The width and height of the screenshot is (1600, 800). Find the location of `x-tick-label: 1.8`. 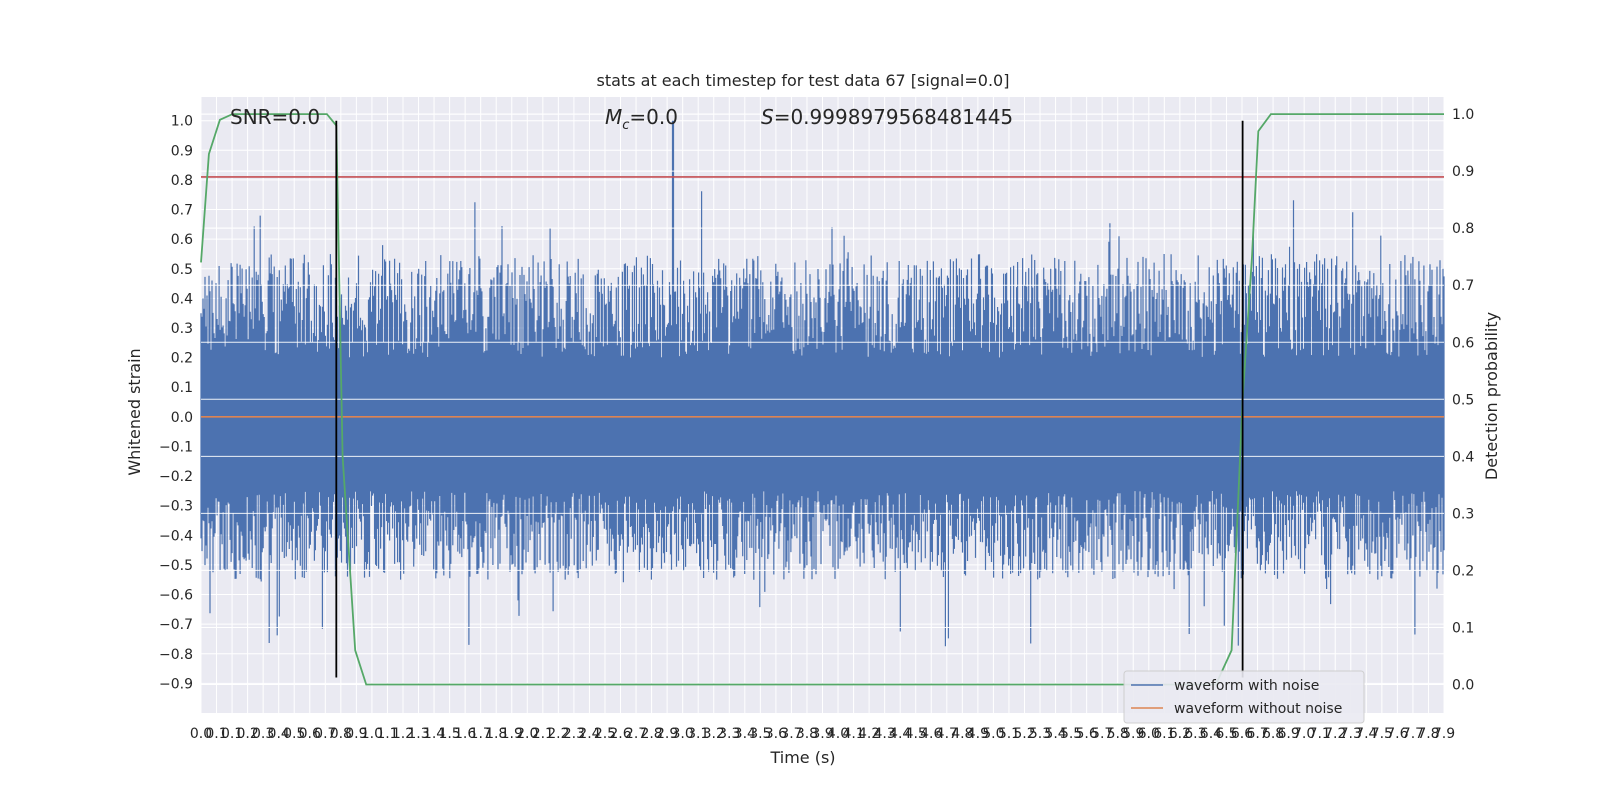

x-tick-label: 1.8 is located at coordinates (496, 734).